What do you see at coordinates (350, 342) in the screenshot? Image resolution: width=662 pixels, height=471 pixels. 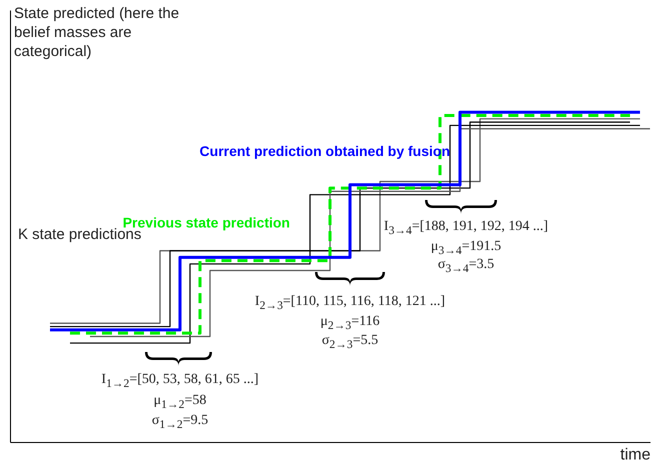 I see `annotation: σ$_{2→3}$=5.5` at bounding box center [350, 342].